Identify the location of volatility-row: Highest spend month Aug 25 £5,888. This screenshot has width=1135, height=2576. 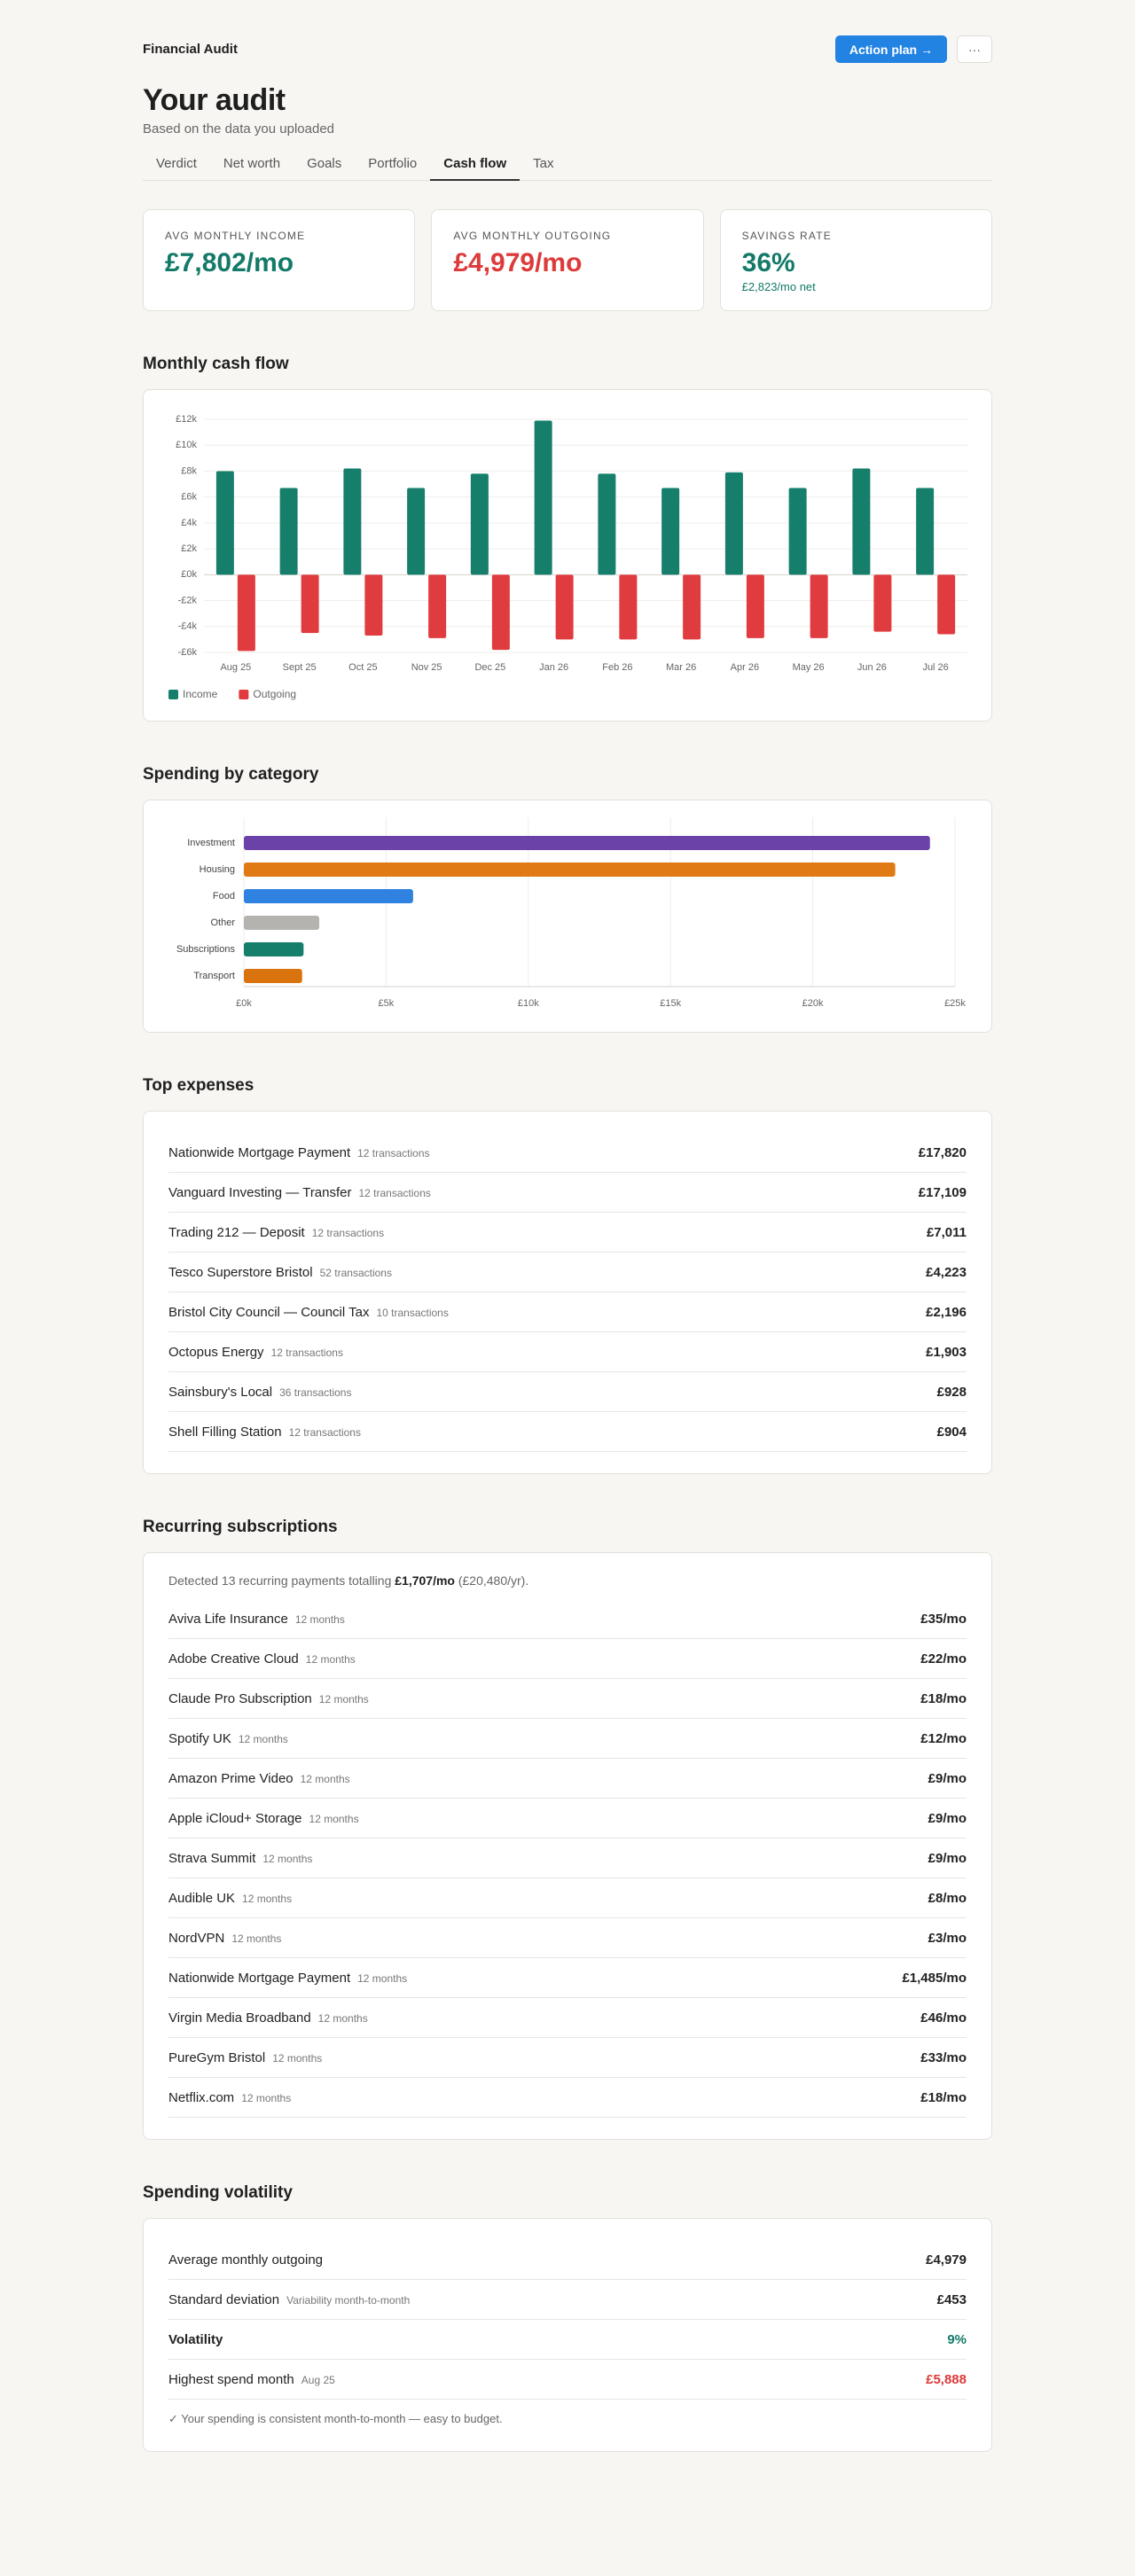
(568, 2380).